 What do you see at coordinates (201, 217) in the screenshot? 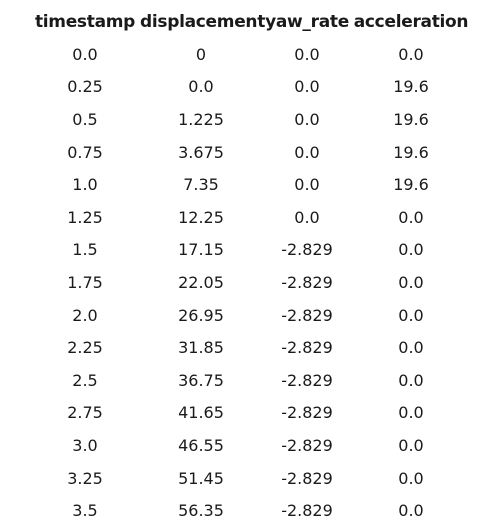
I see `cell-displacement: 12.25` at bounding box center [201, 217].